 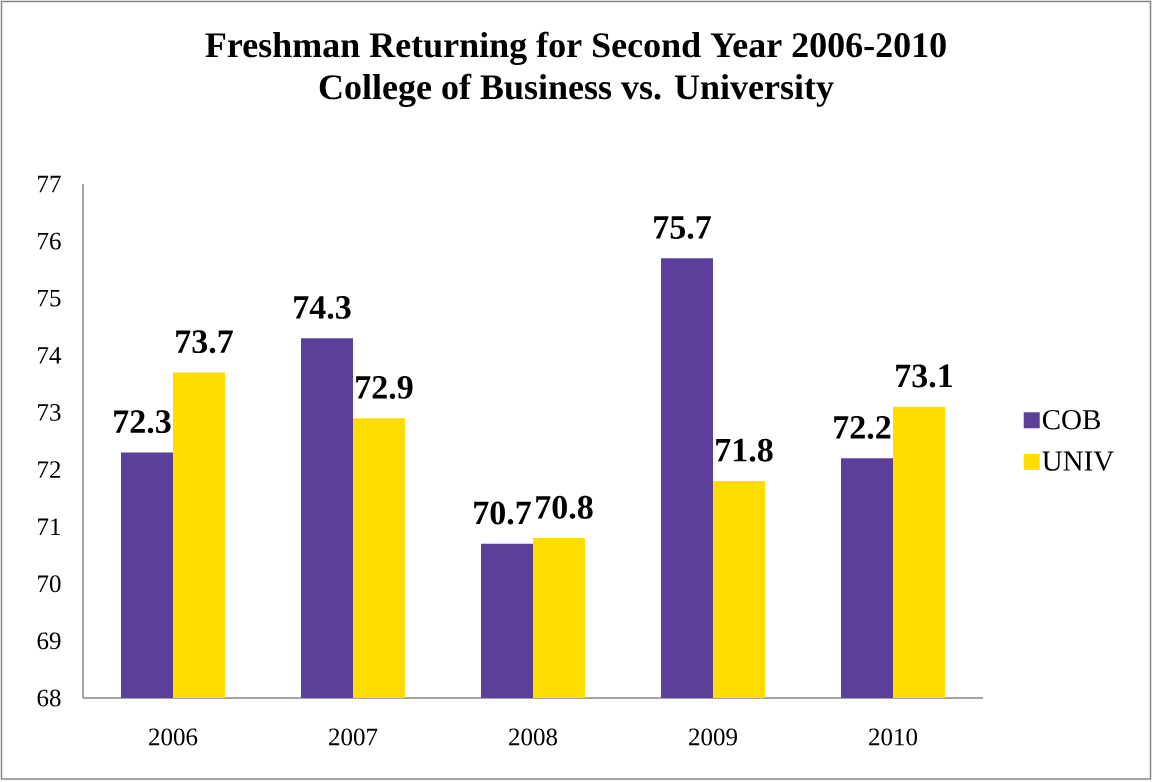 What do you see at coordinates (533, 737) in the screenshot?
I see `x-tick-label: 2008` at bounding box center [533, 737].